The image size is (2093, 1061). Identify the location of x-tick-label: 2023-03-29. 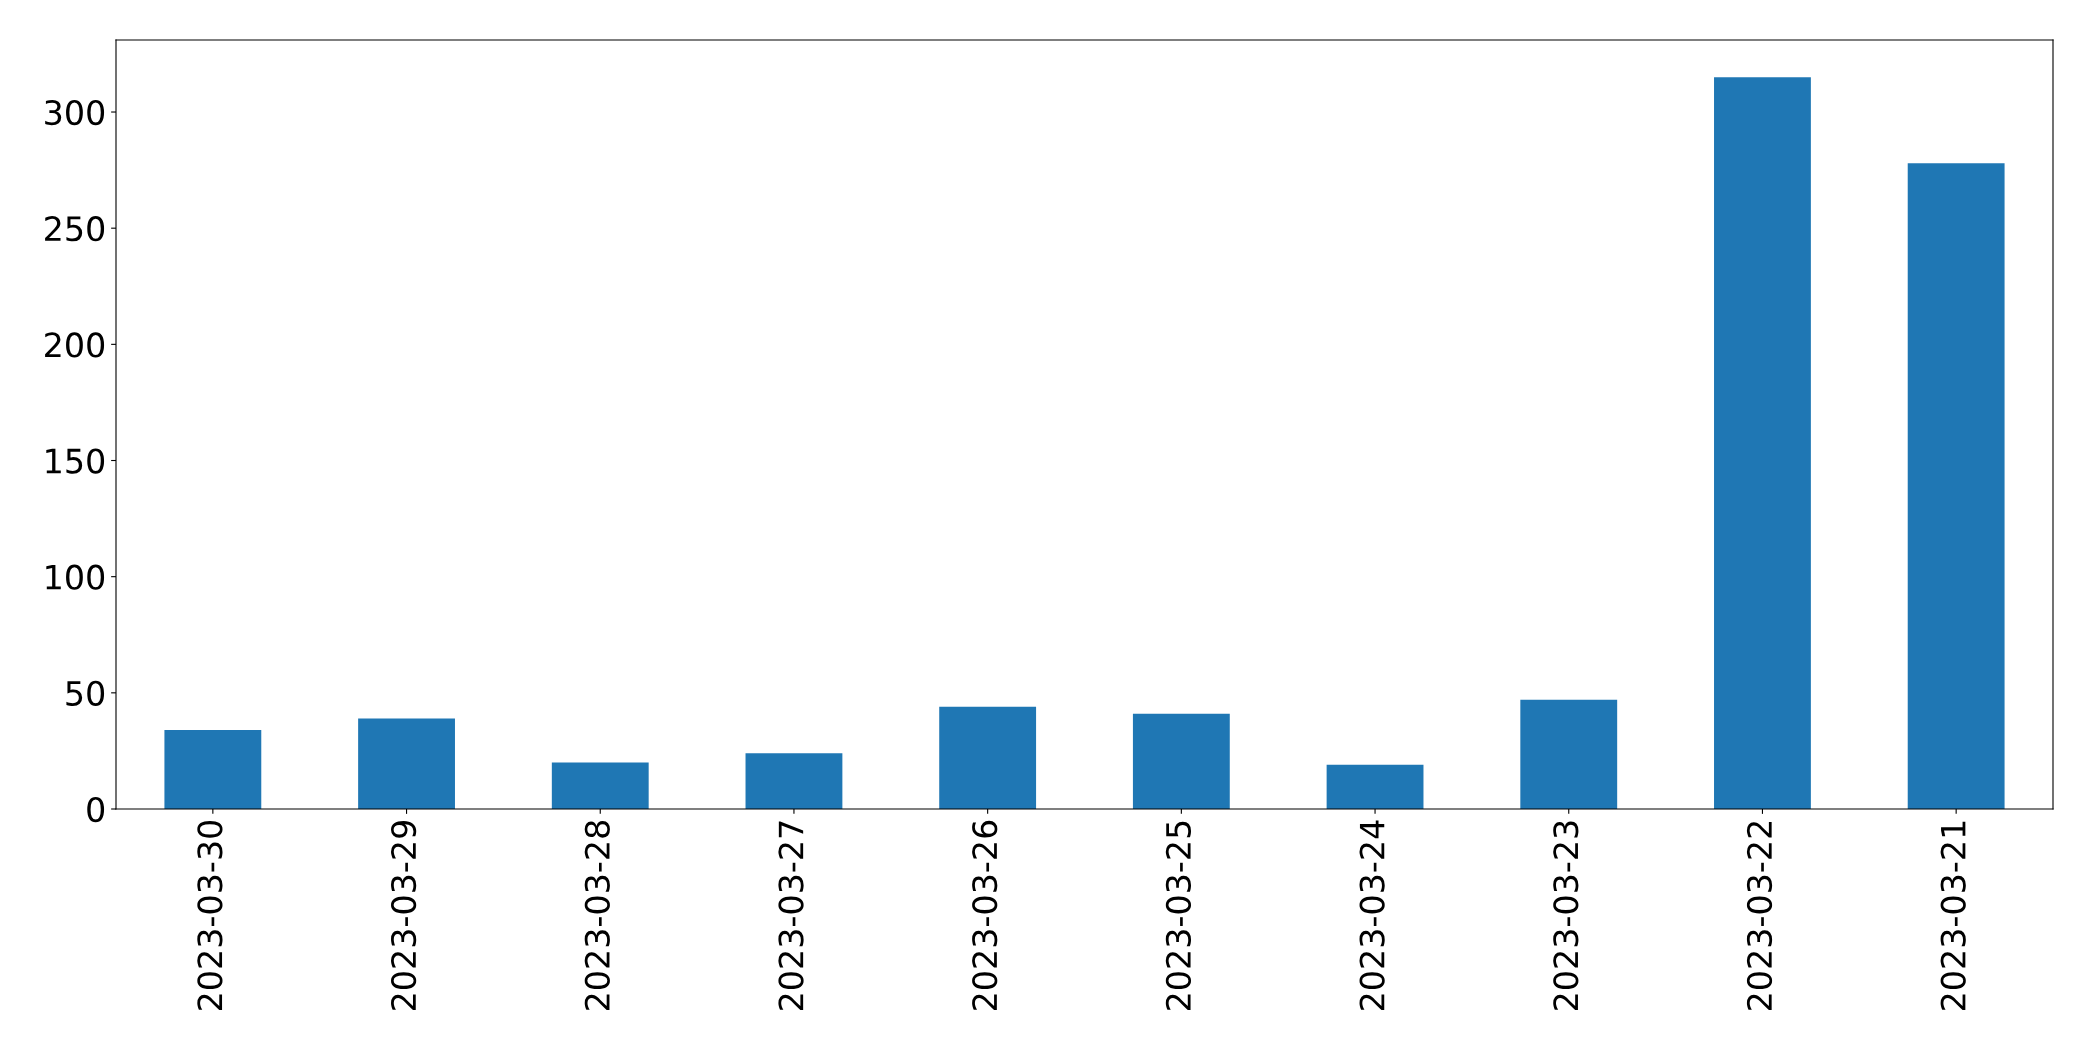
(404, 915).